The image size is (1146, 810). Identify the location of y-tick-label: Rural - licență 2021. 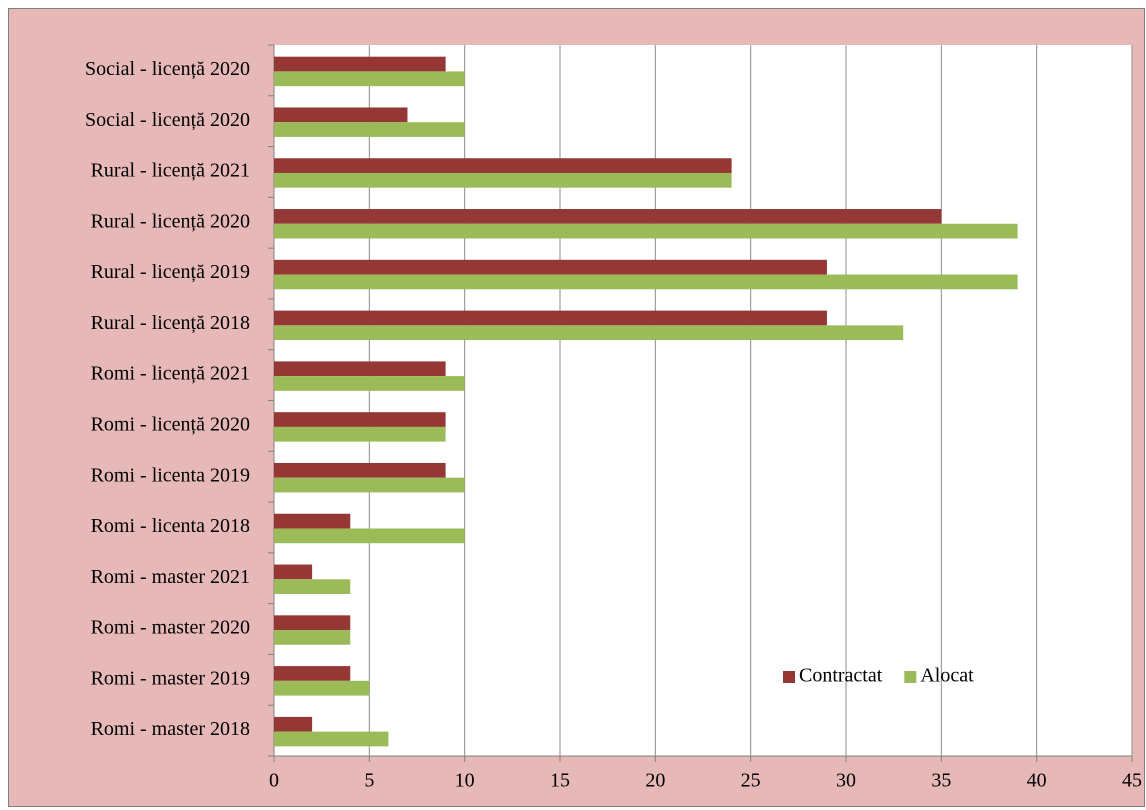
(170, 171).